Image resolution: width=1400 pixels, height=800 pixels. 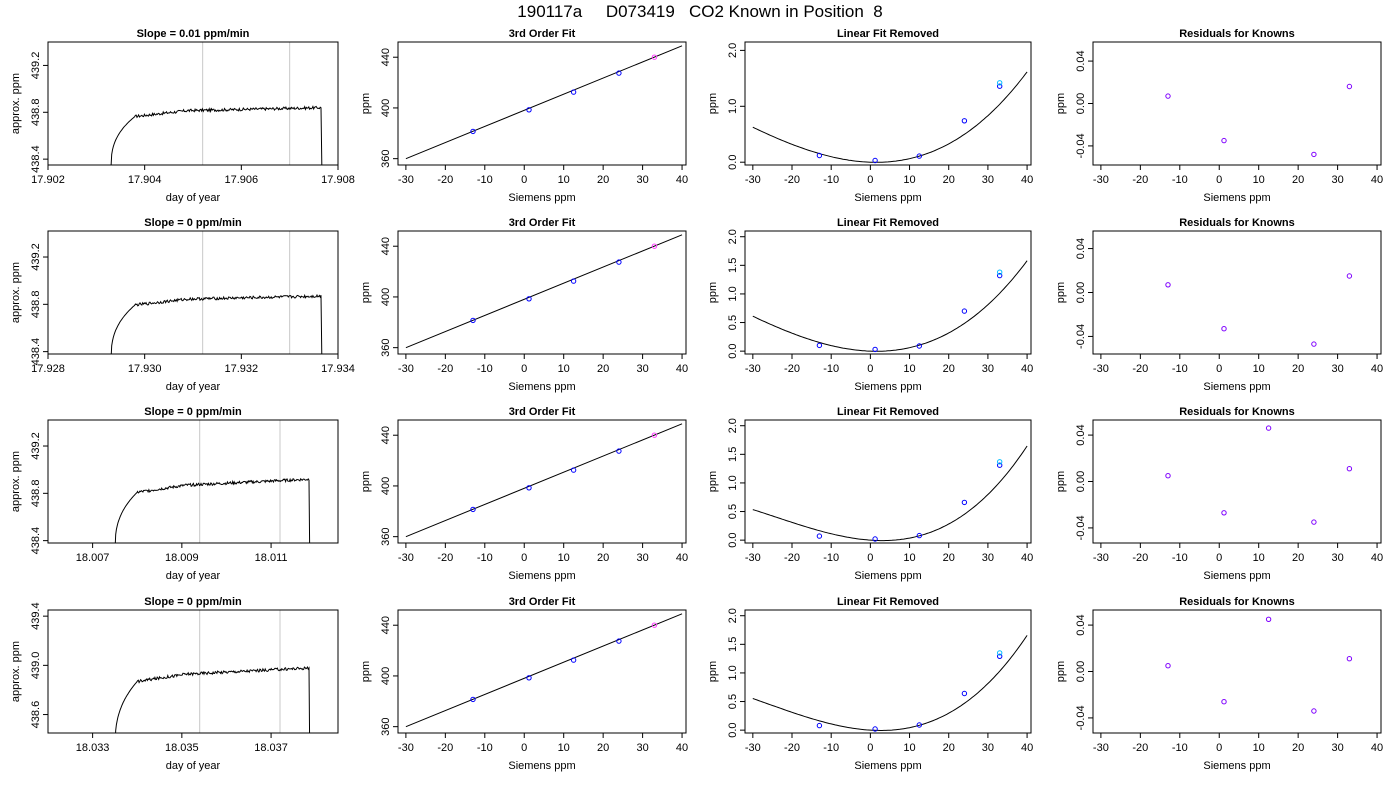 What do you see at coordinates (542, 412) in the screenshot?
I see `panel-title: 3rd Order Fit` at bounding box center [542, 412].